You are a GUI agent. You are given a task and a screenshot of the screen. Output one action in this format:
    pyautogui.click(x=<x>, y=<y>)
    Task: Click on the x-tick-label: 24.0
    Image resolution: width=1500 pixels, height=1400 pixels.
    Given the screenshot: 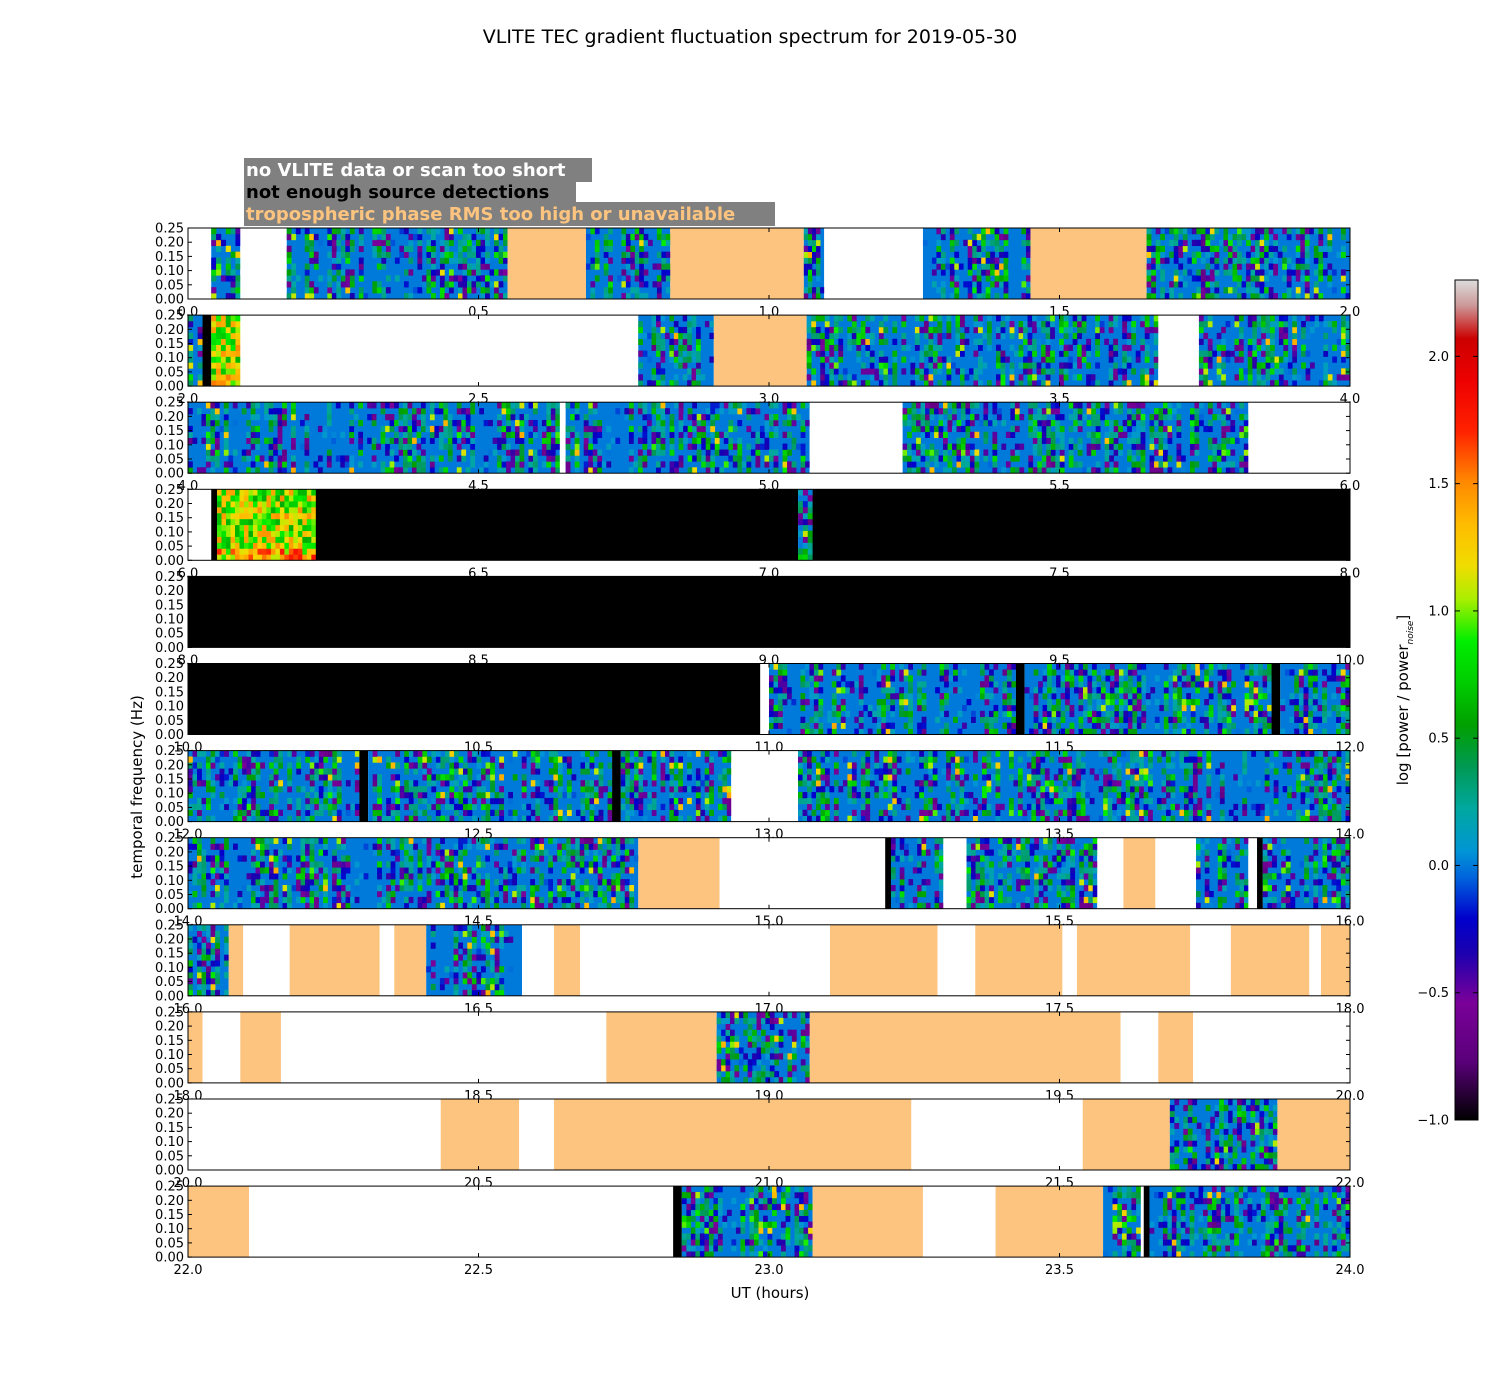 What is the action you would take?
    pyautogui.click(x=1350, y=1270)
    